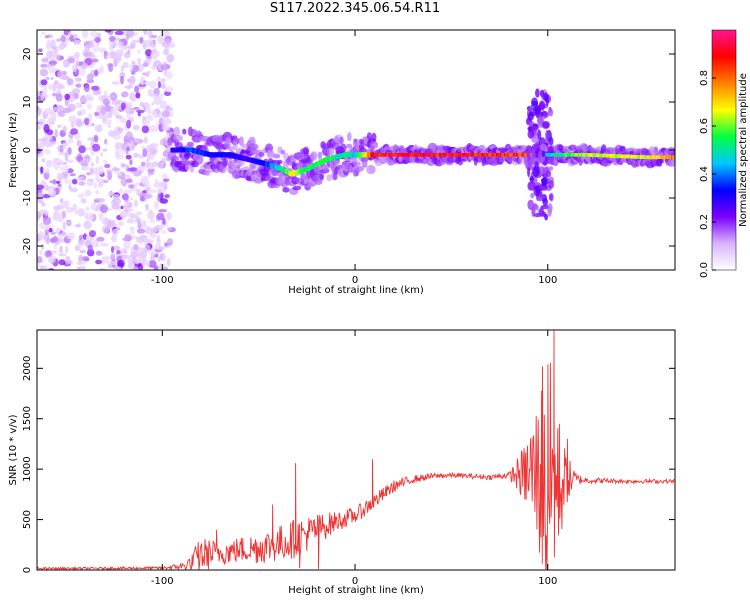  What do you see at coordinates (673, 157) in the screenshot?
I see `ridge-cell` at bounding box center [673, 157].